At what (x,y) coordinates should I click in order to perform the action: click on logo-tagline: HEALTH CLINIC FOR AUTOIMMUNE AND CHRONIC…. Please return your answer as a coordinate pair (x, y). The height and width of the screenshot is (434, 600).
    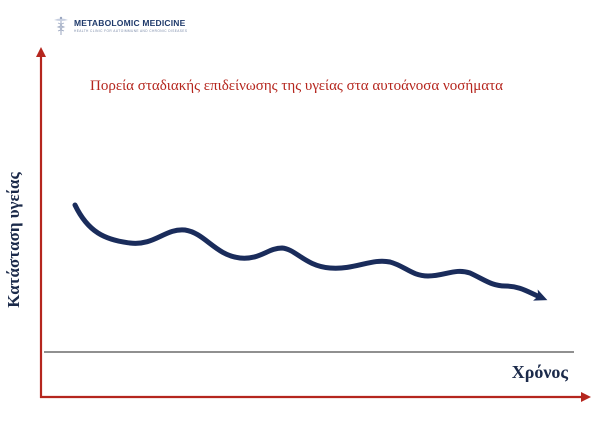
    Looking at the image, I should click on (131, 30).